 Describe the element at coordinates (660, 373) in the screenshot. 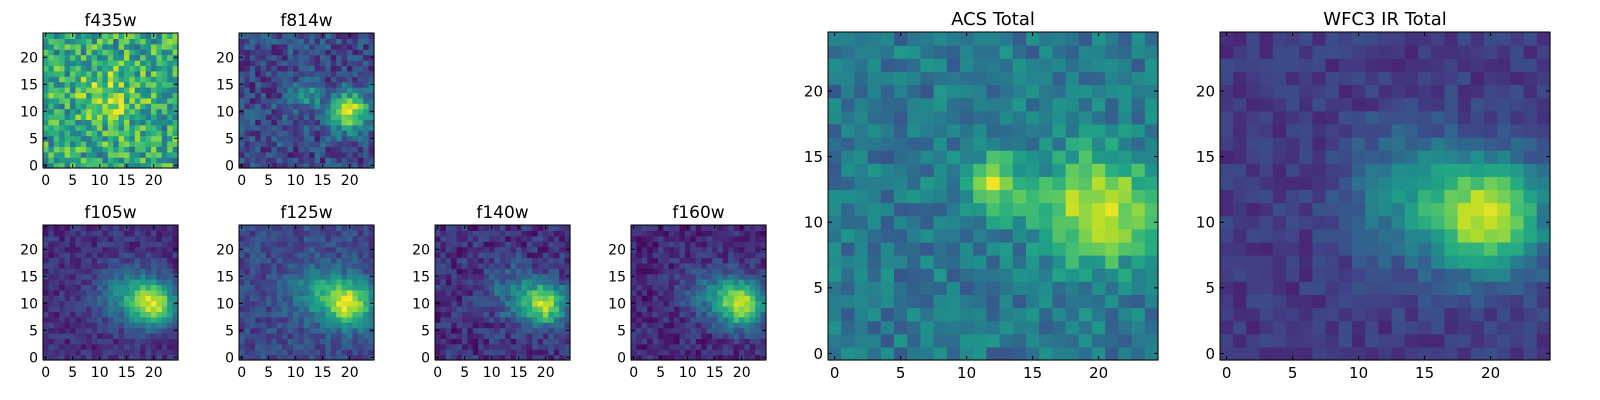

I see `x-tick-label: 5` at that location.